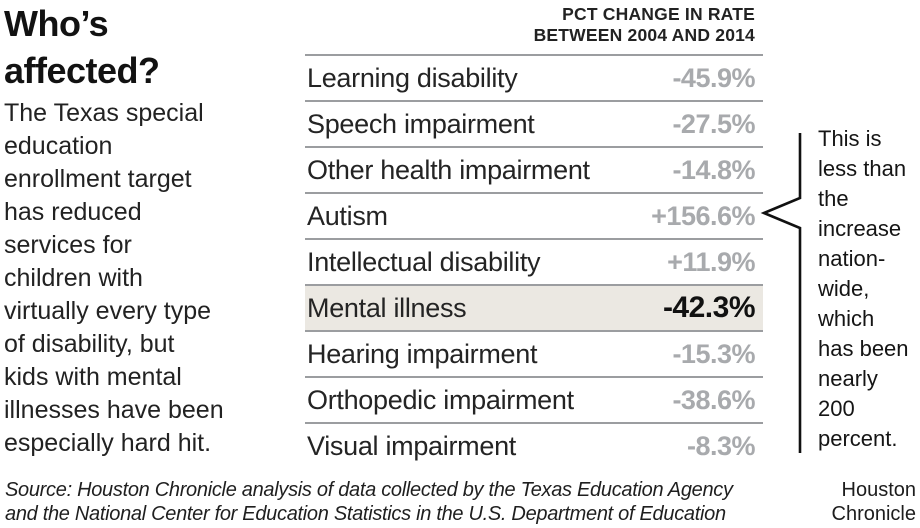 This screenshot has width=920, height=528. Describe the element at coordinates (713, 123) in the screenshot. I see `row-value: -27.5%` at that location.